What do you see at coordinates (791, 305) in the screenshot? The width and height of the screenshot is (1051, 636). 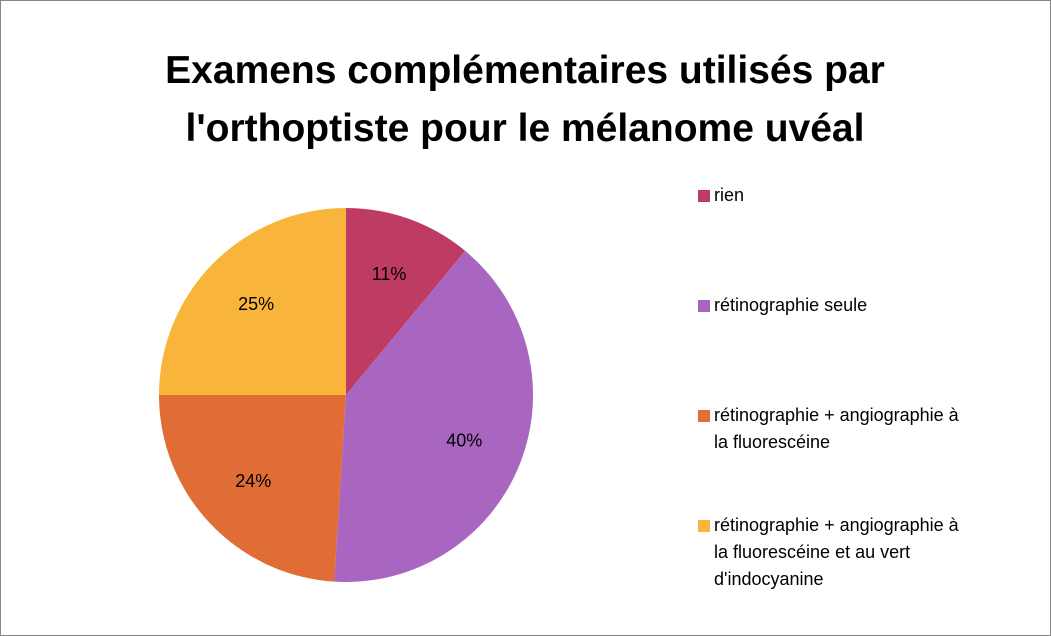 I see `legend-label: rétinographie seule` at bounding box center [791, 305].